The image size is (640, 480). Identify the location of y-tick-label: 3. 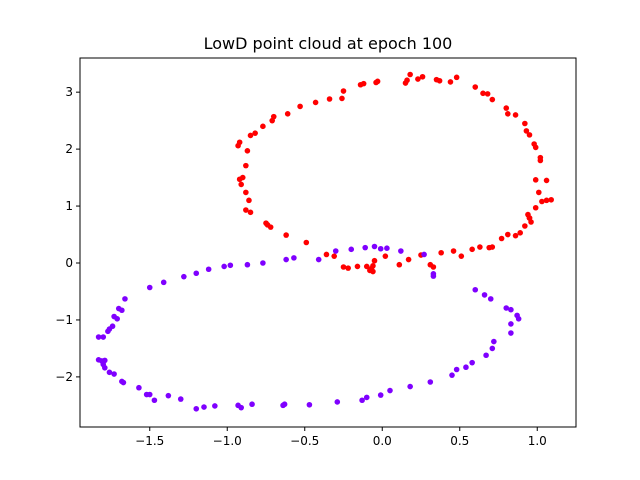
(69, 92).